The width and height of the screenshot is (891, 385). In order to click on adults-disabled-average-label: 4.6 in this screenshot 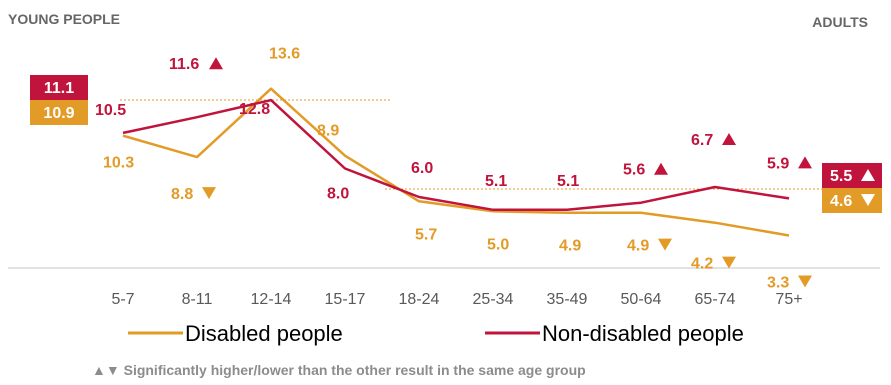, I will do `click(841, 201)`.